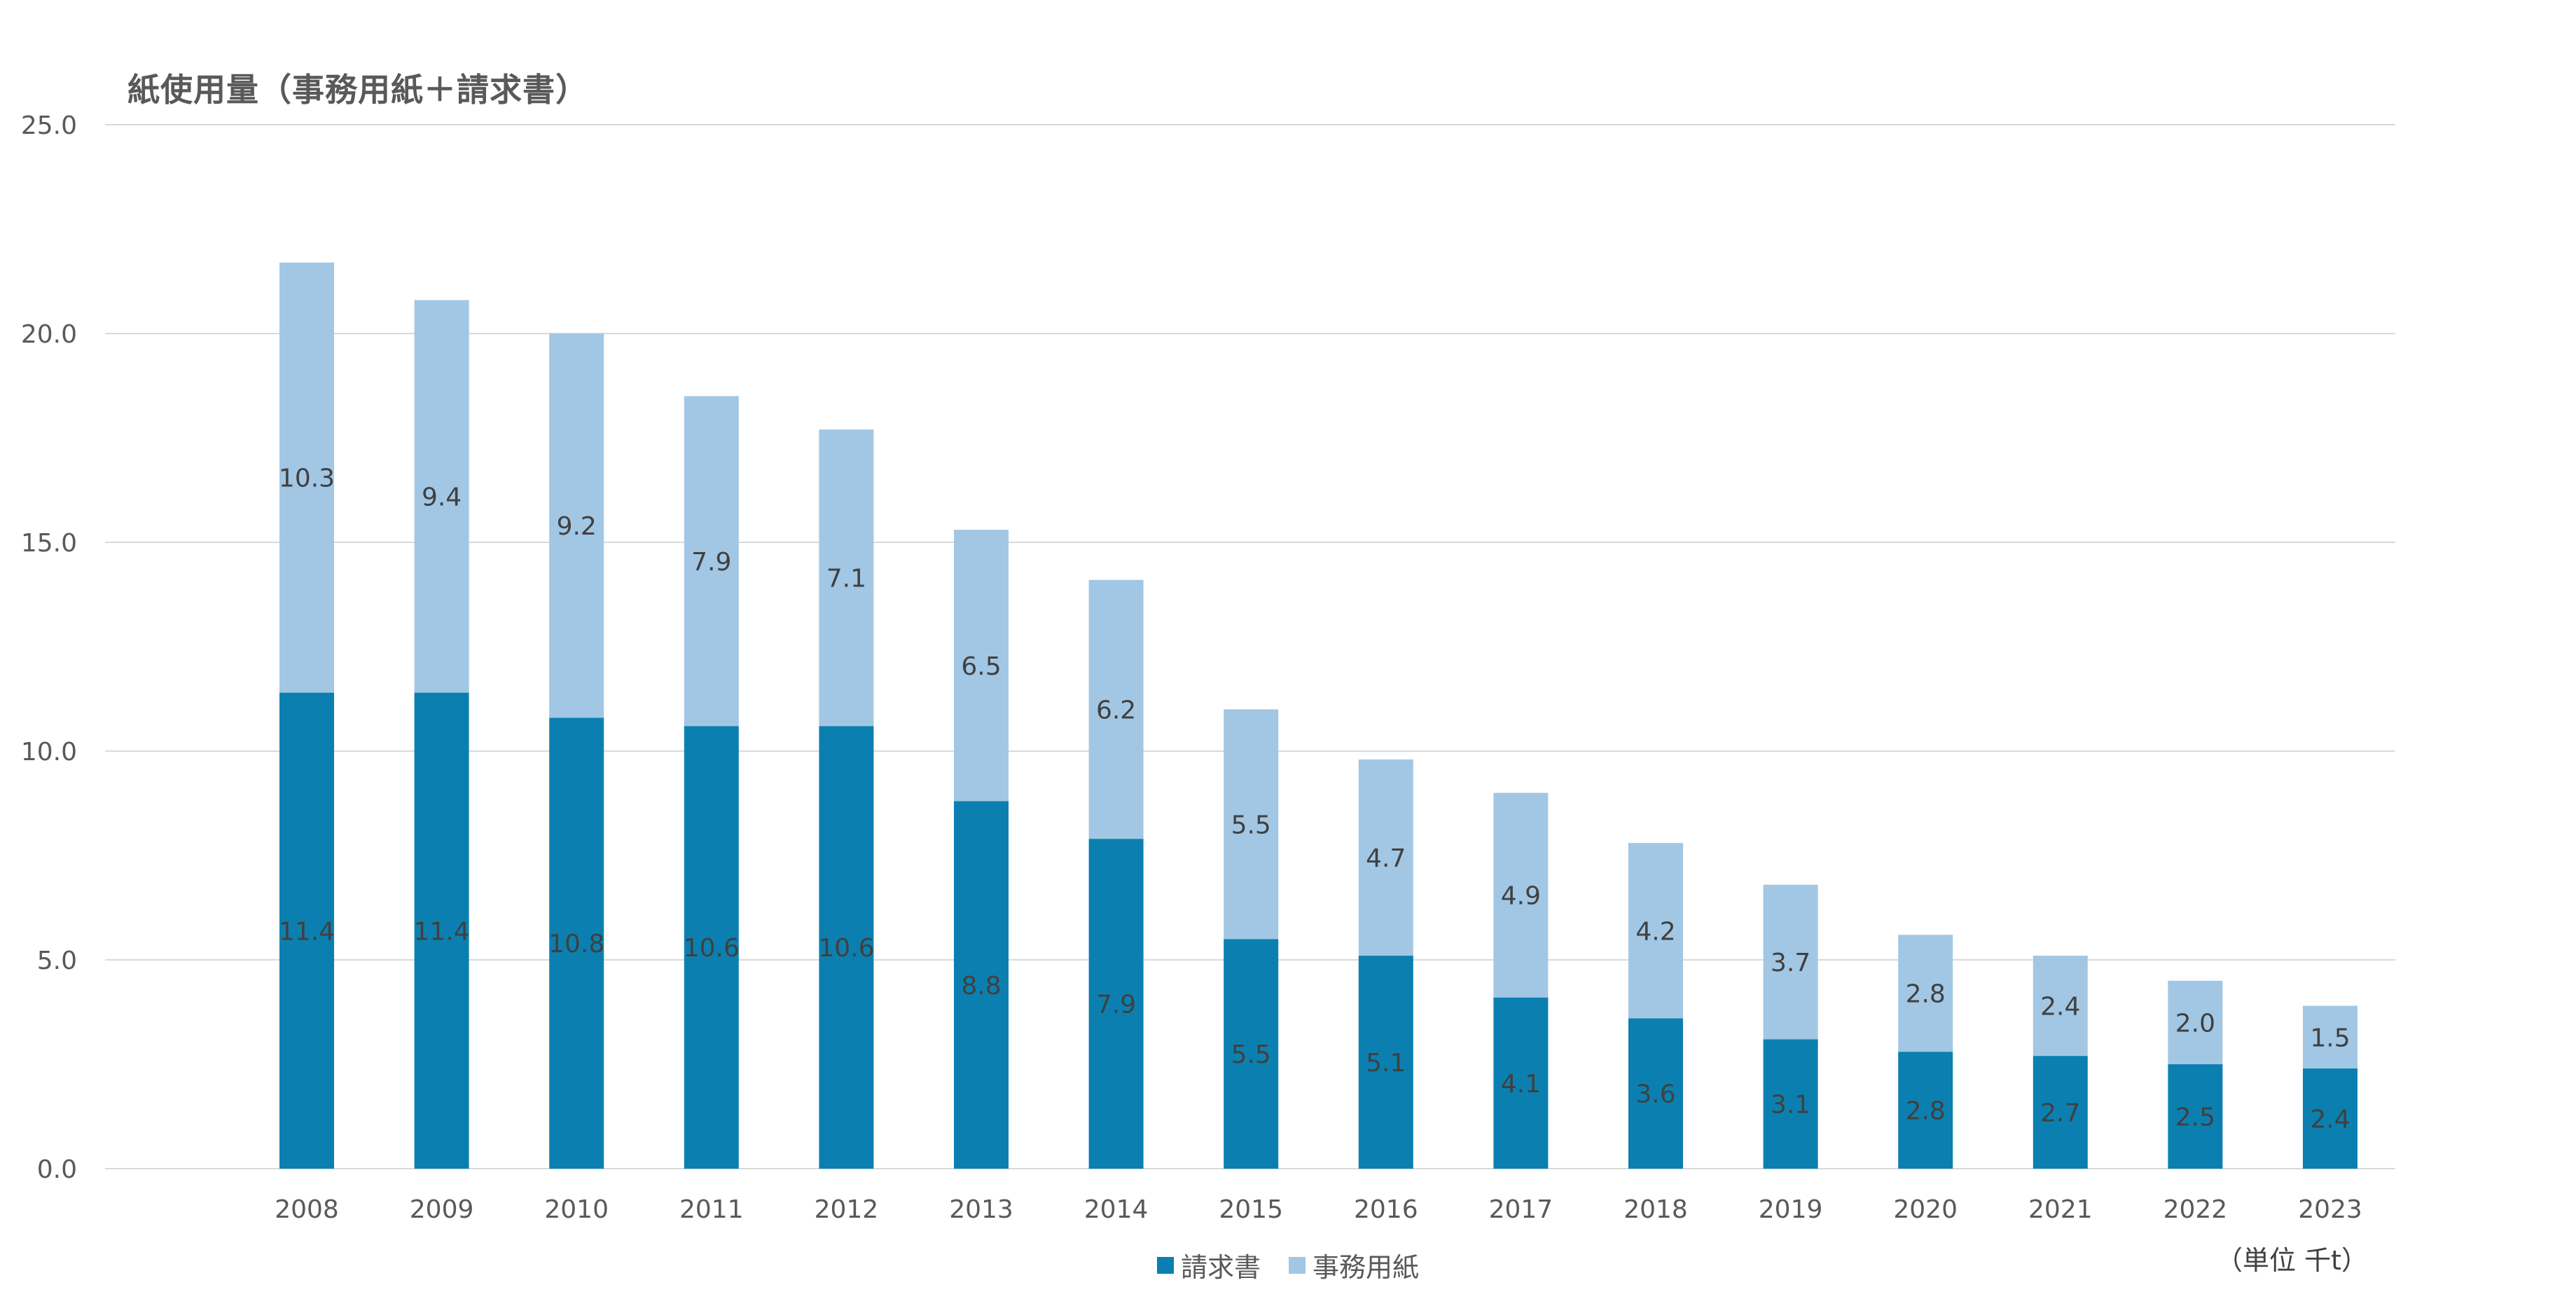  What do you see at coordinates (981, 1209) in the screenshot?
I see `x-tick-label: 2013` at bounding box center [981, 1209].